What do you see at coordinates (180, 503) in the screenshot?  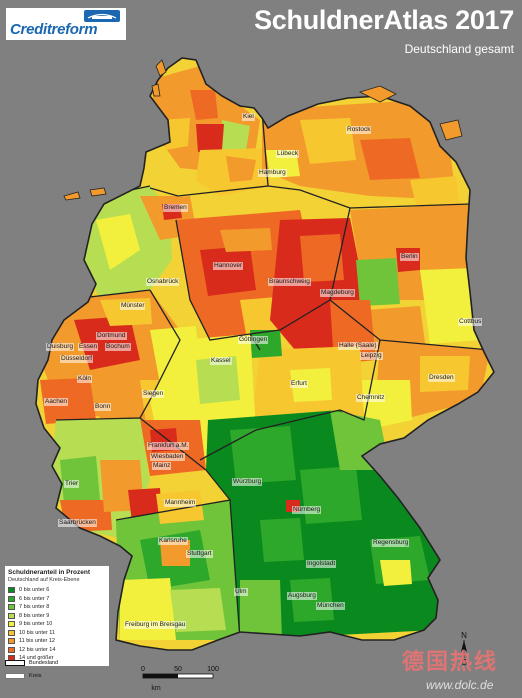 I see `city-label: Mannheim` at bounding box center [180, 503].